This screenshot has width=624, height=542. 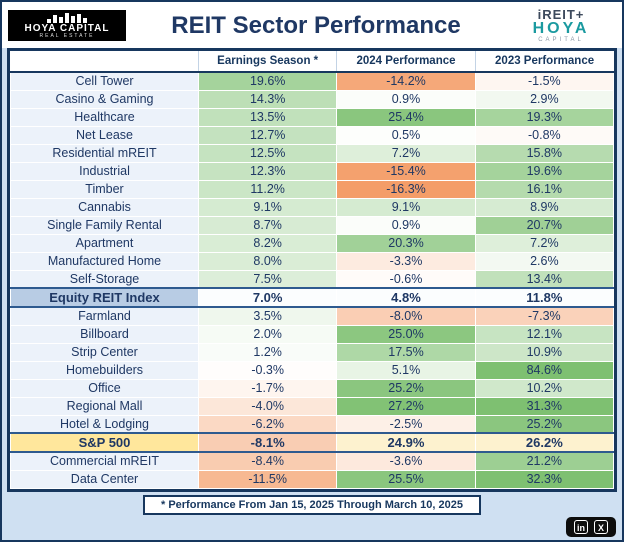 I want to click on table-row: Healthcare 13.5% 25.4% 19.3%, so click(x=312, y=117).